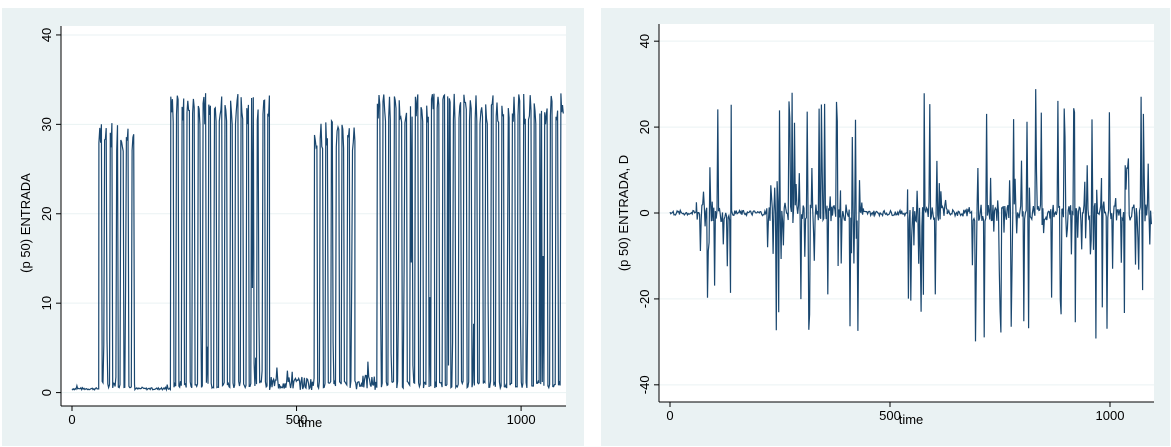 The width and height of the screenshot is (1171, 447). I want to click on y-tick-label: 30, so click(46, 124).